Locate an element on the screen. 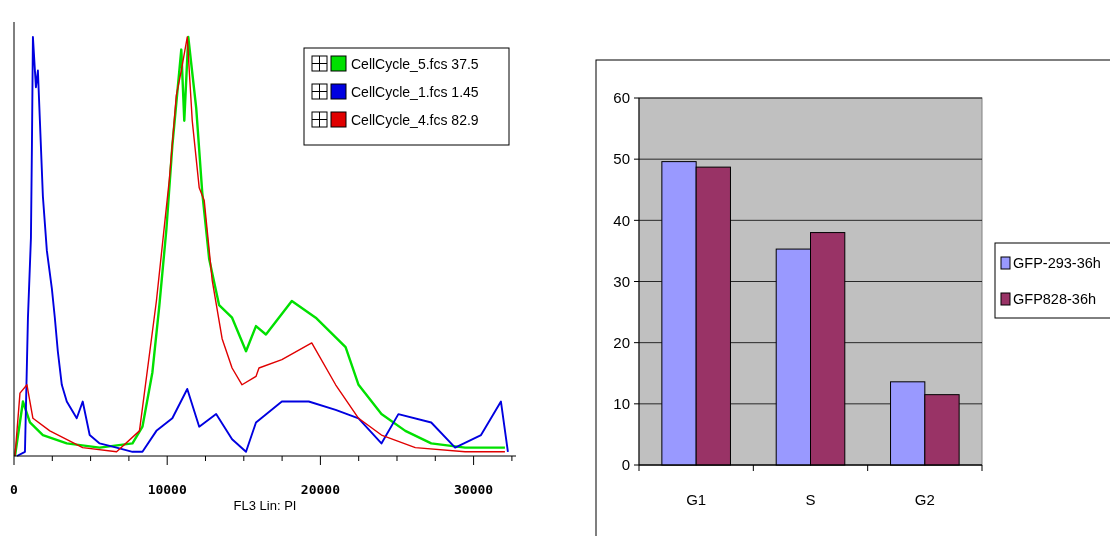  y-tick-label: 0 is located at coordinates (625, 465).